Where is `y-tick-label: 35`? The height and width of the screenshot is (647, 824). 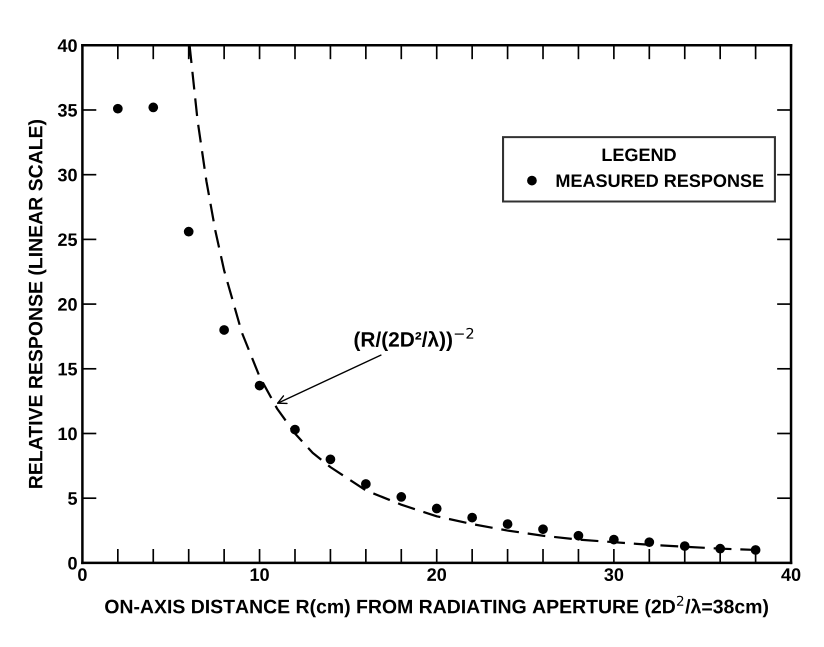 y-tick-label: 35 is located at coordinates (68, 110).